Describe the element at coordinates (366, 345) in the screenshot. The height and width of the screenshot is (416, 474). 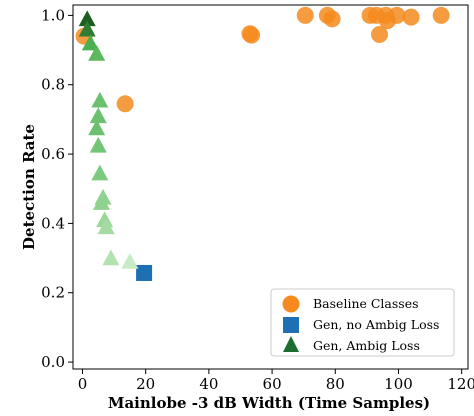
I see `legend-label-gen-ambig: Gen, Ambig Loss` at that location.